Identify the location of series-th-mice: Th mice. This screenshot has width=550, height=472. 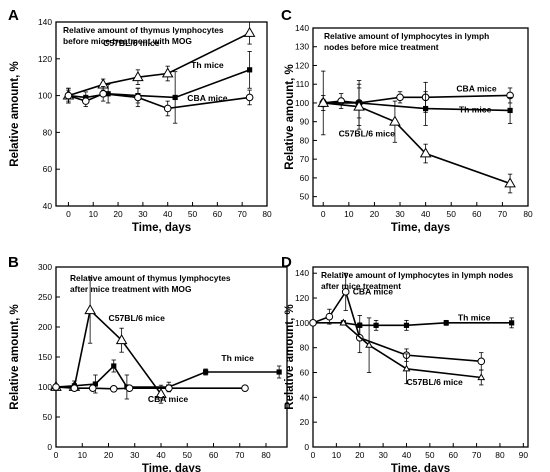
(167, 376).